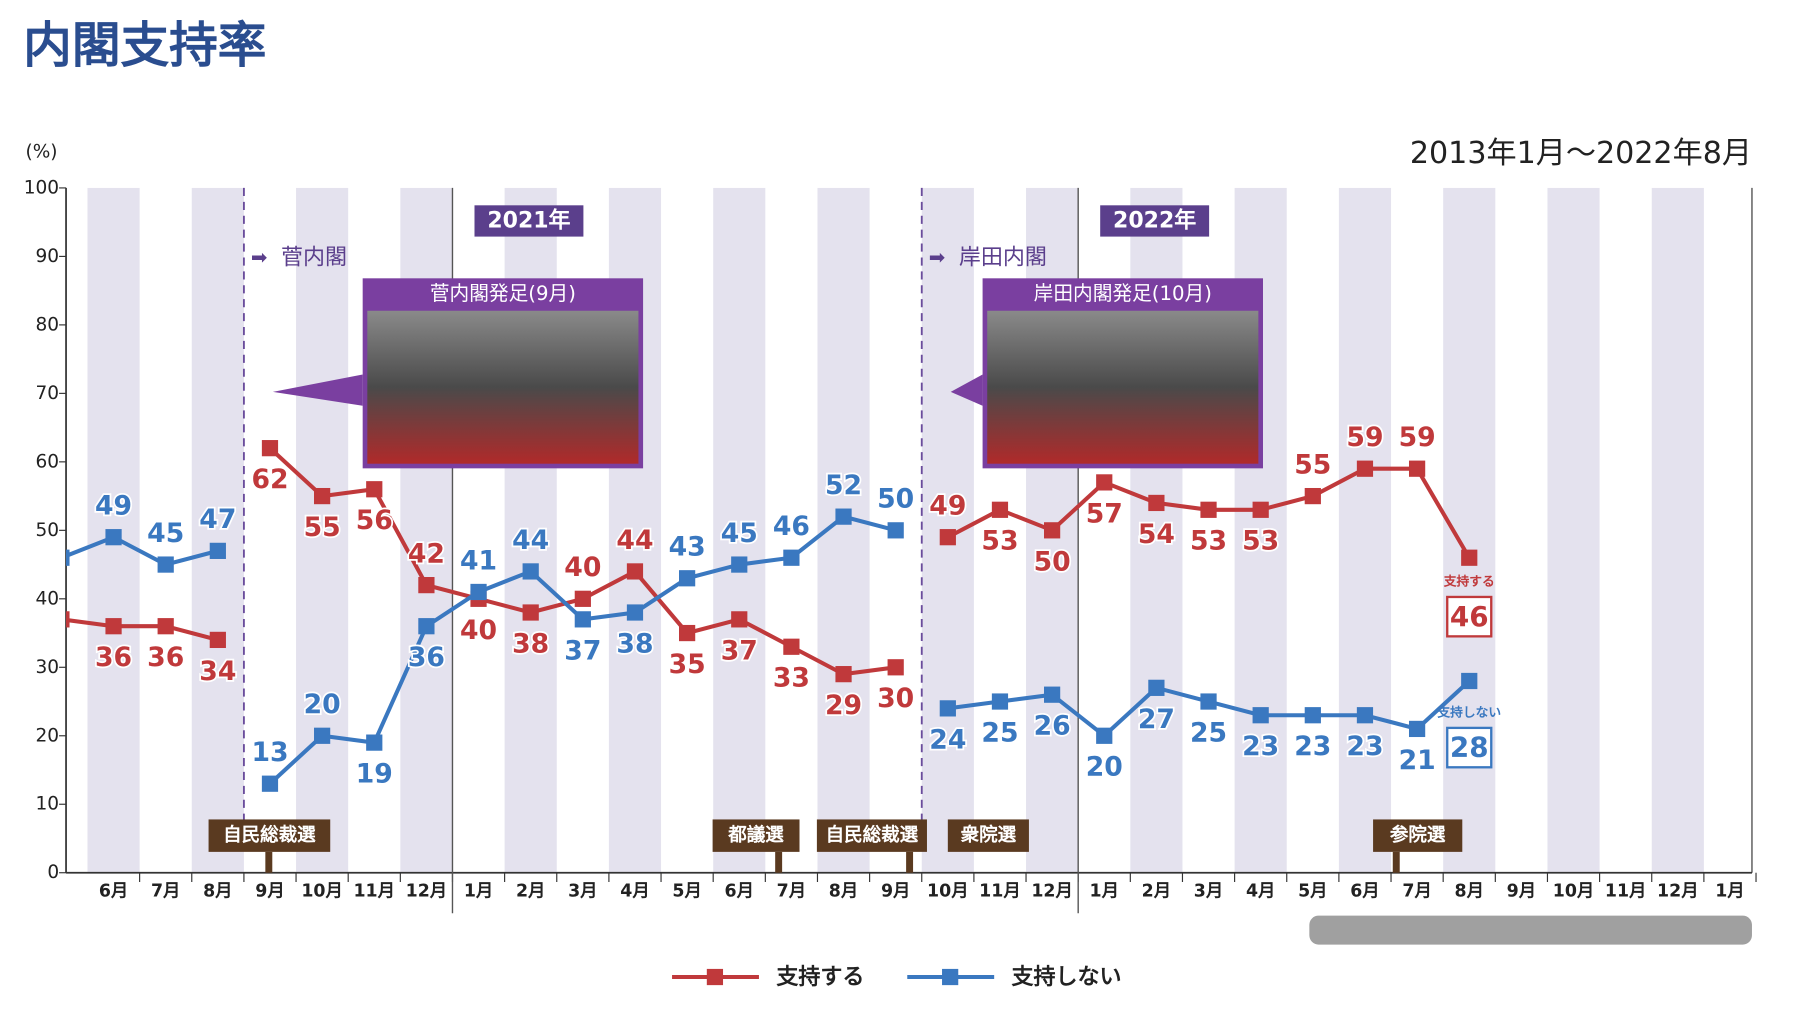 This screenshot has height=1012, width=1796. What do you see at coordinates (48, 324) in the screenshot?
I see `y-tick-label: 80` at bounding box center [48, 324].